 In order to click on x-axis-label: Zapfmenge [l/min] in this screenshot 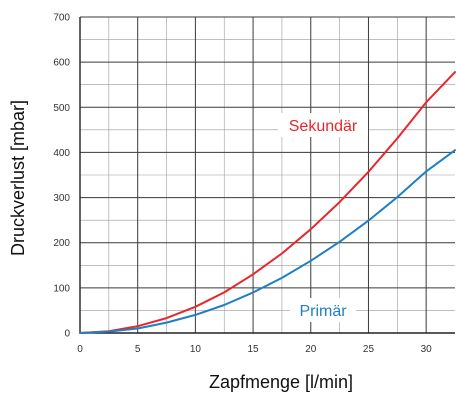, I will do `click(281, 382)`.